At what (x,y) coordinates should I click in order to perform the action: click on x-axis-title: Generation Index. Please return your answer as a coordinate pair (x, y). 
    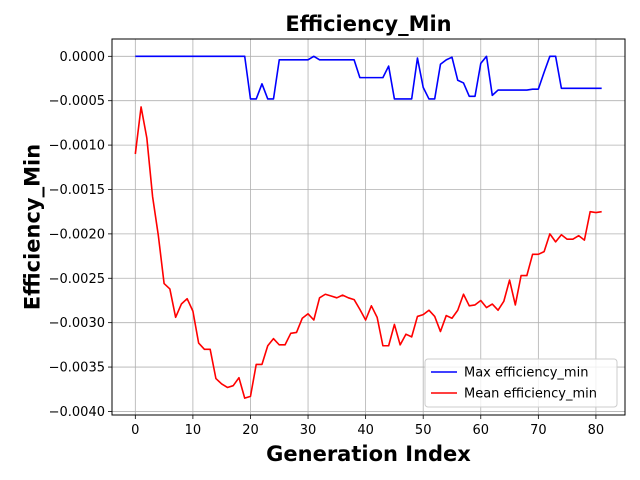
    Looking at the image, I should click on (368, 454).